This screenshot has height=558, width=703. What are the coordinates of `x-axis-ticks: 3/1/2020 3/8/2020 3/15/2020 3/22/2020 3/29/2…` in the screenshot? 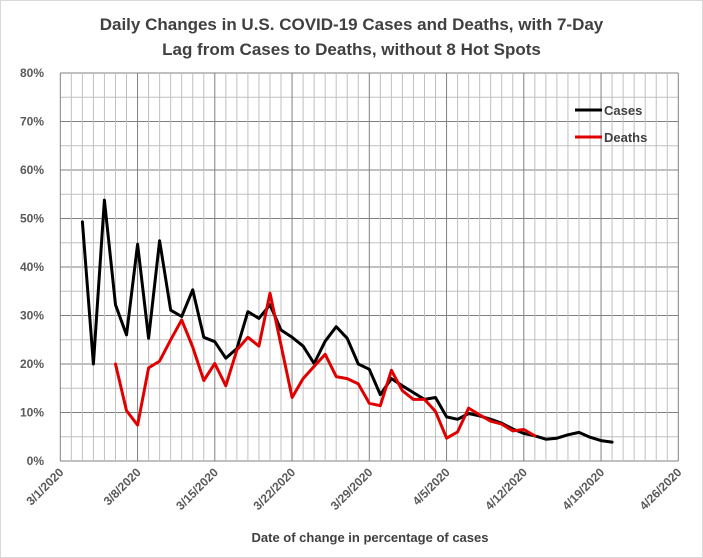 It's located at (353, 489).